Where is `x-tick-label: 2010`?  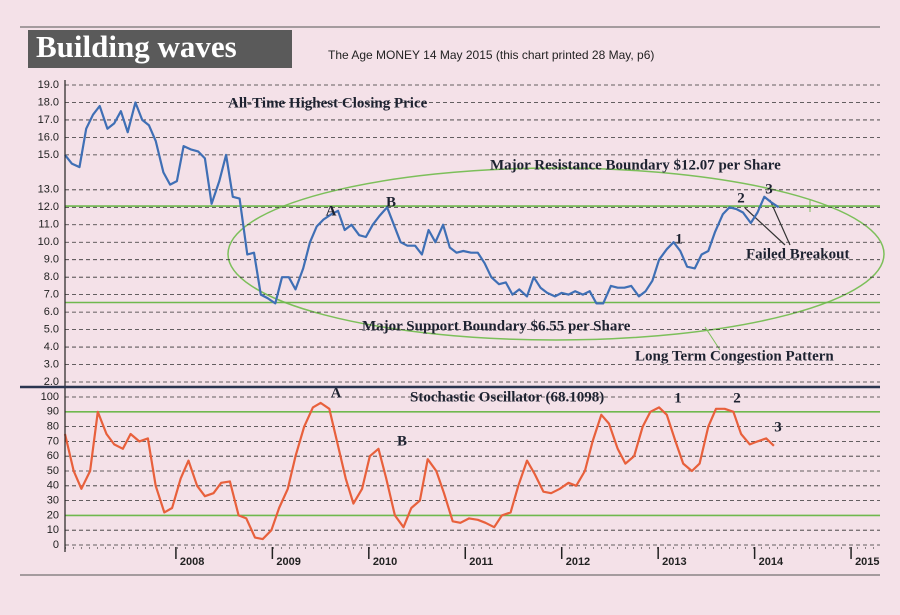
x-tick-label: 2010 is located at coordinates (385, 562).